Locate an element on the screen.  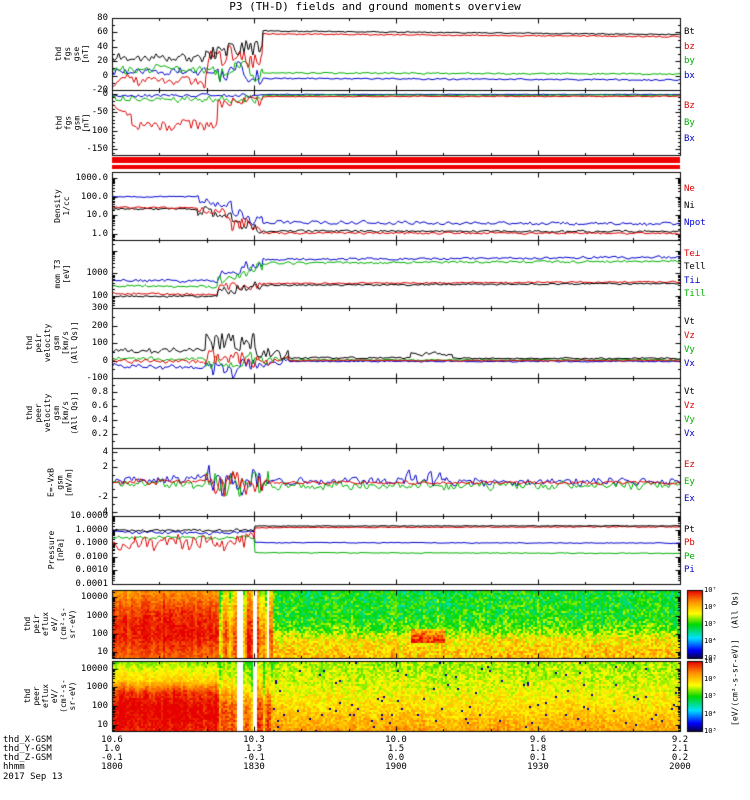
ytick-label-vel_i: 300 is located at coordinates (99, 308).